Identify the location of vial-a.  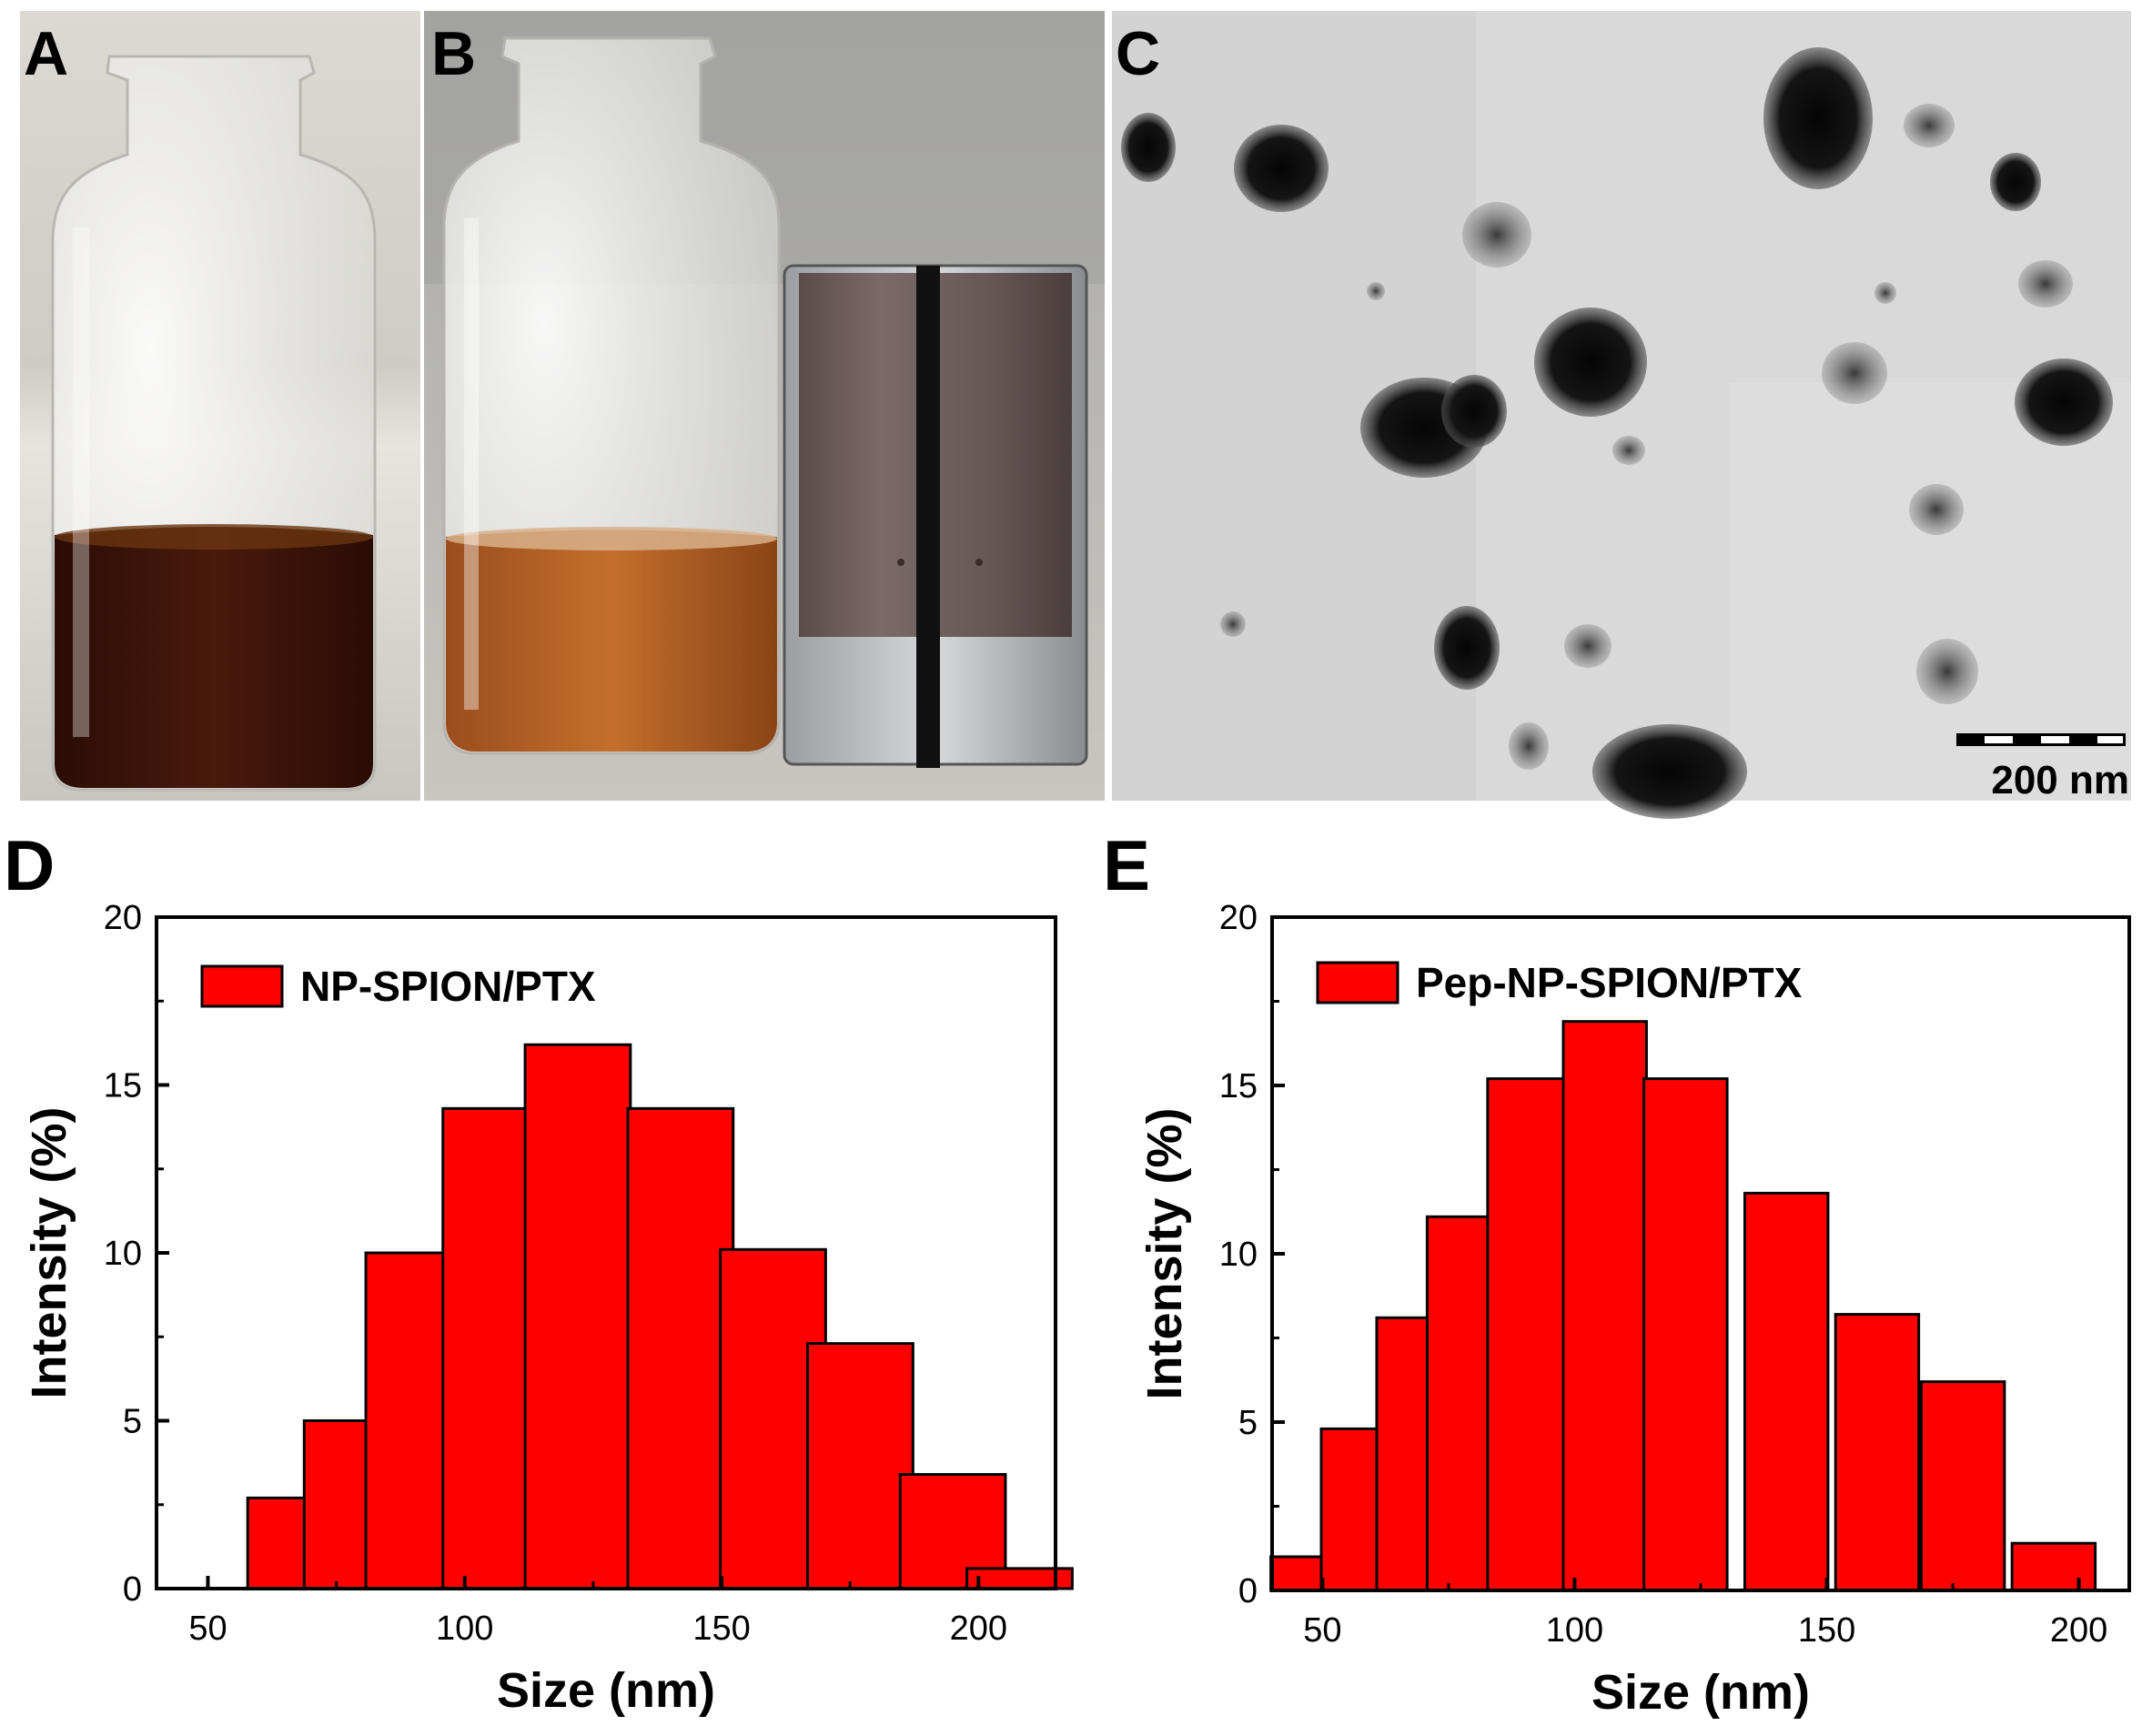
(214, 423).